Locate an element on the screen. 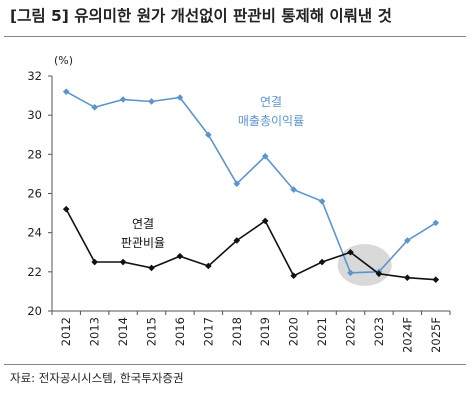  x-tick-label: 2017 is located at coordinates (208, 331).